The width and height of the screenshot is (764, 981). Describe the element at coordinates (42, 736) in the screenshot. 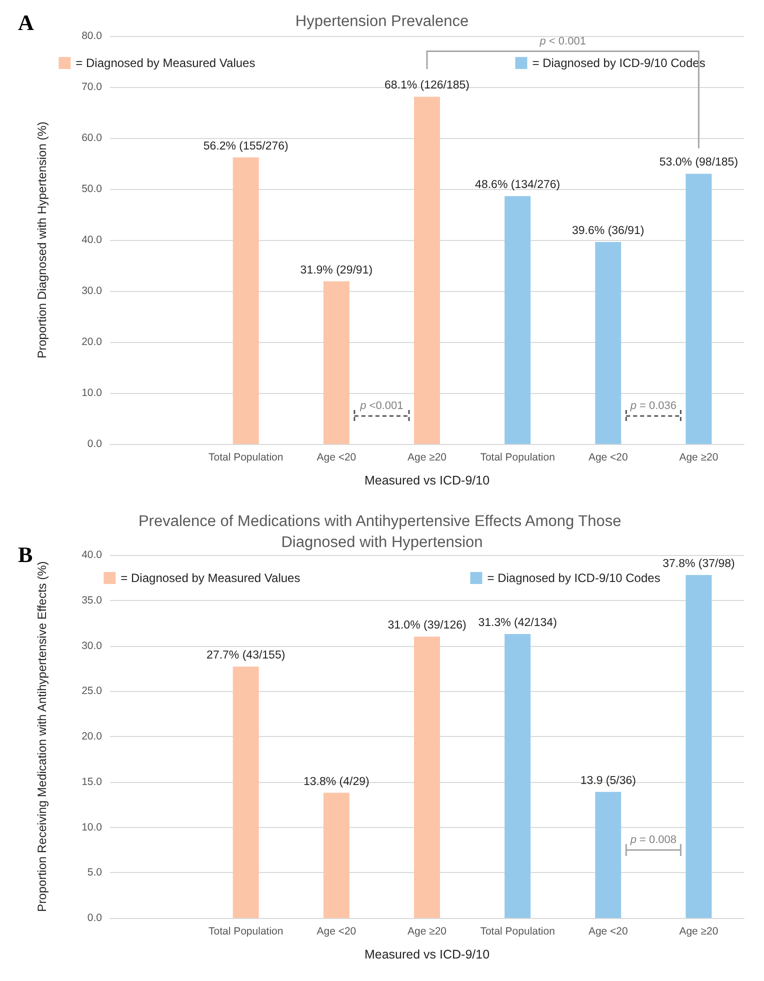

I see `y-axis-title: Proportion Receiving Medication with Antihypertensive Effects (%)` at that location.